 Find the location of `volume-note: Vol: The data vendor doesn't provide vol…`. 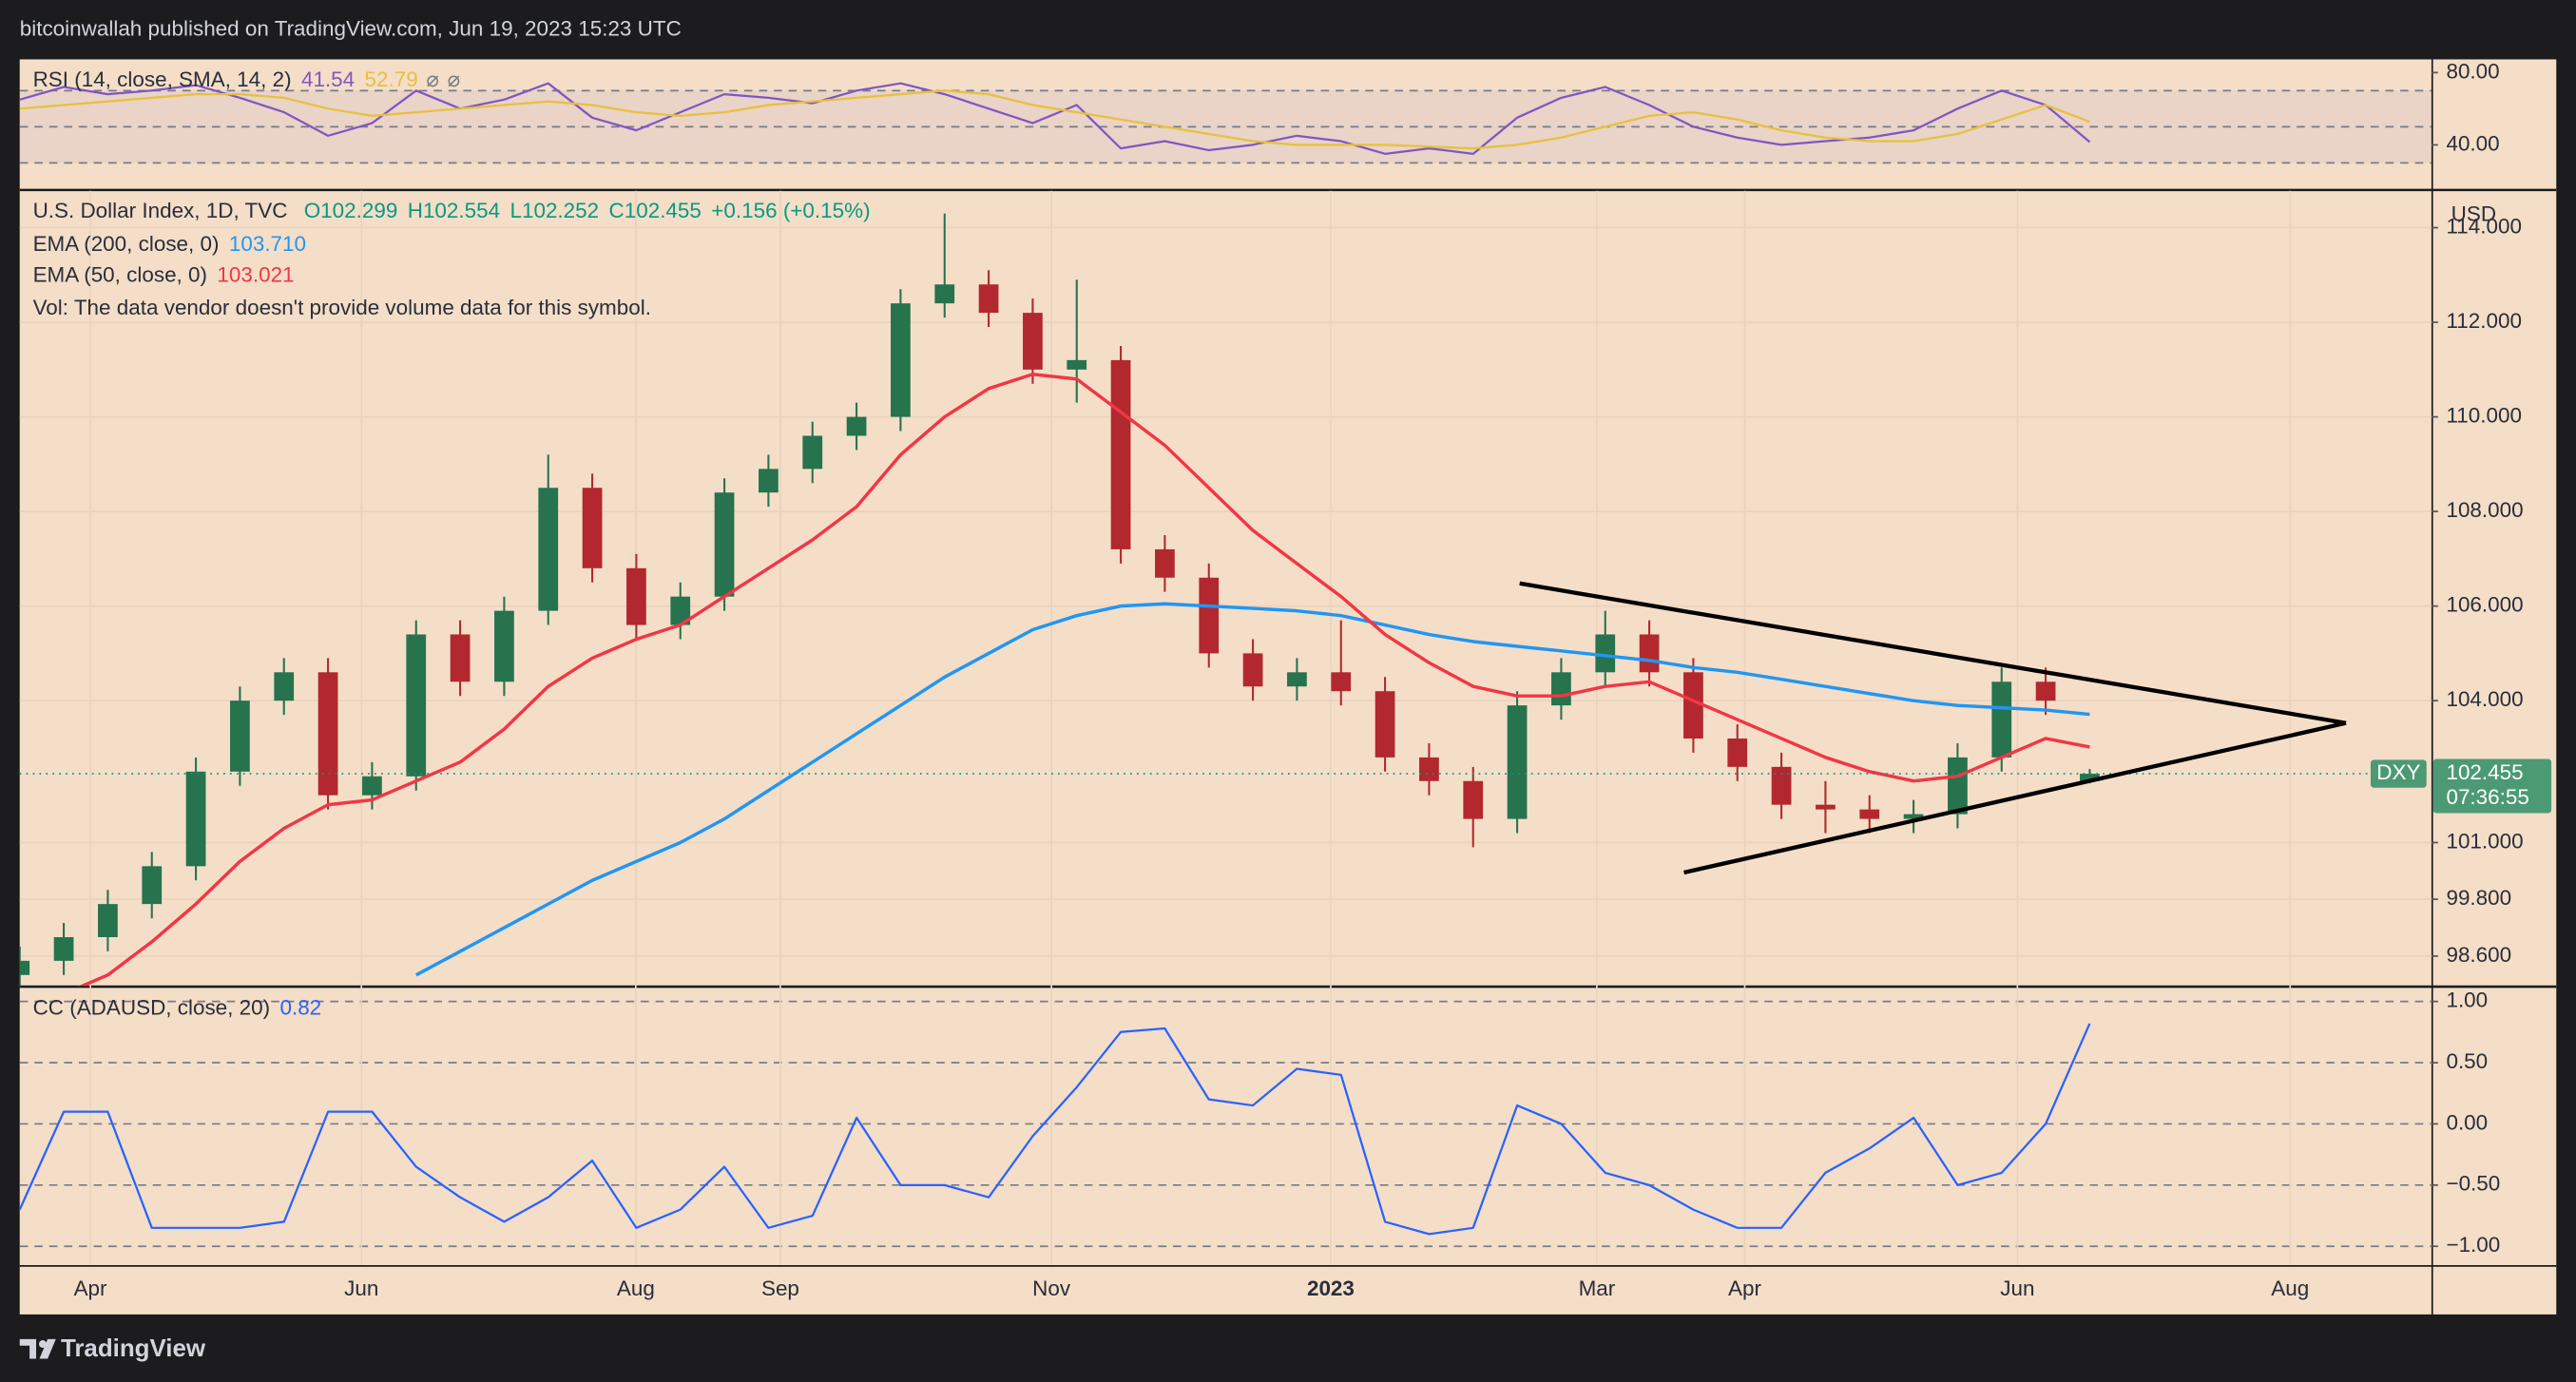

volume-note: Vol: The data vendor doesn't provide vol… is located at coordinates (342, 307).